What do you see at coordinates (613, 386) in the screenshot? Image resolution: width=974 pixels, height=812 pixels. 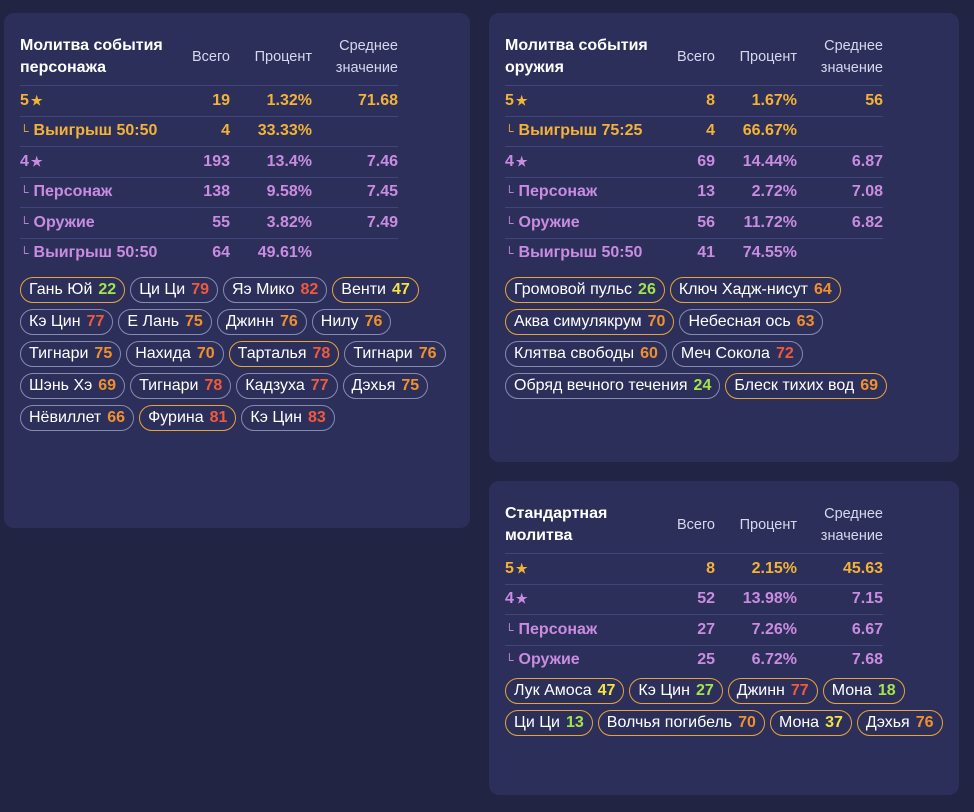 I see `pull-chip: Обряд вечного течения 24` at bounding box center [613, 386].